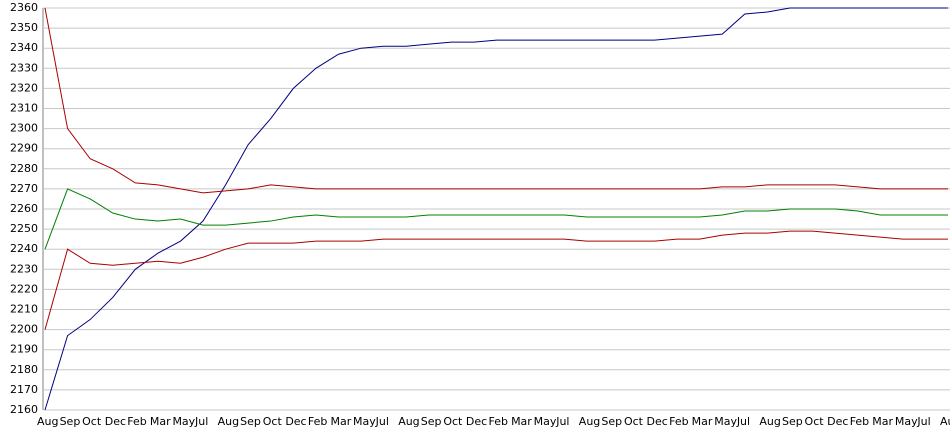 This screenshot has width=950, height=435. What do you see at coordinates (24, 228) in the screenshot?
I see `y-tick-label: 2250` at bounding box center [24, 228].